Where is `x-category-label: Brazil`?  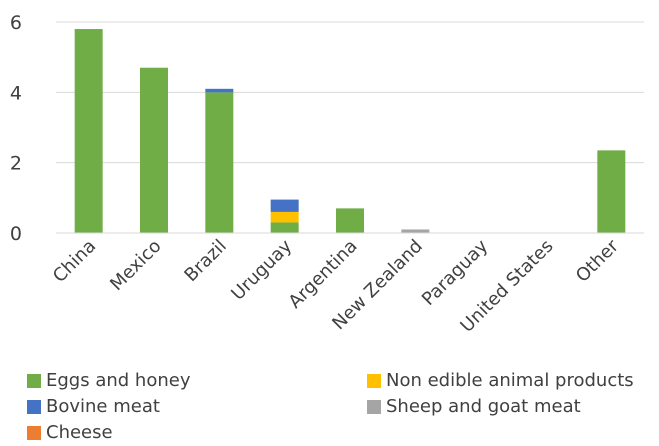
x-category-label: Brazil is located at coordinates (205, 261).